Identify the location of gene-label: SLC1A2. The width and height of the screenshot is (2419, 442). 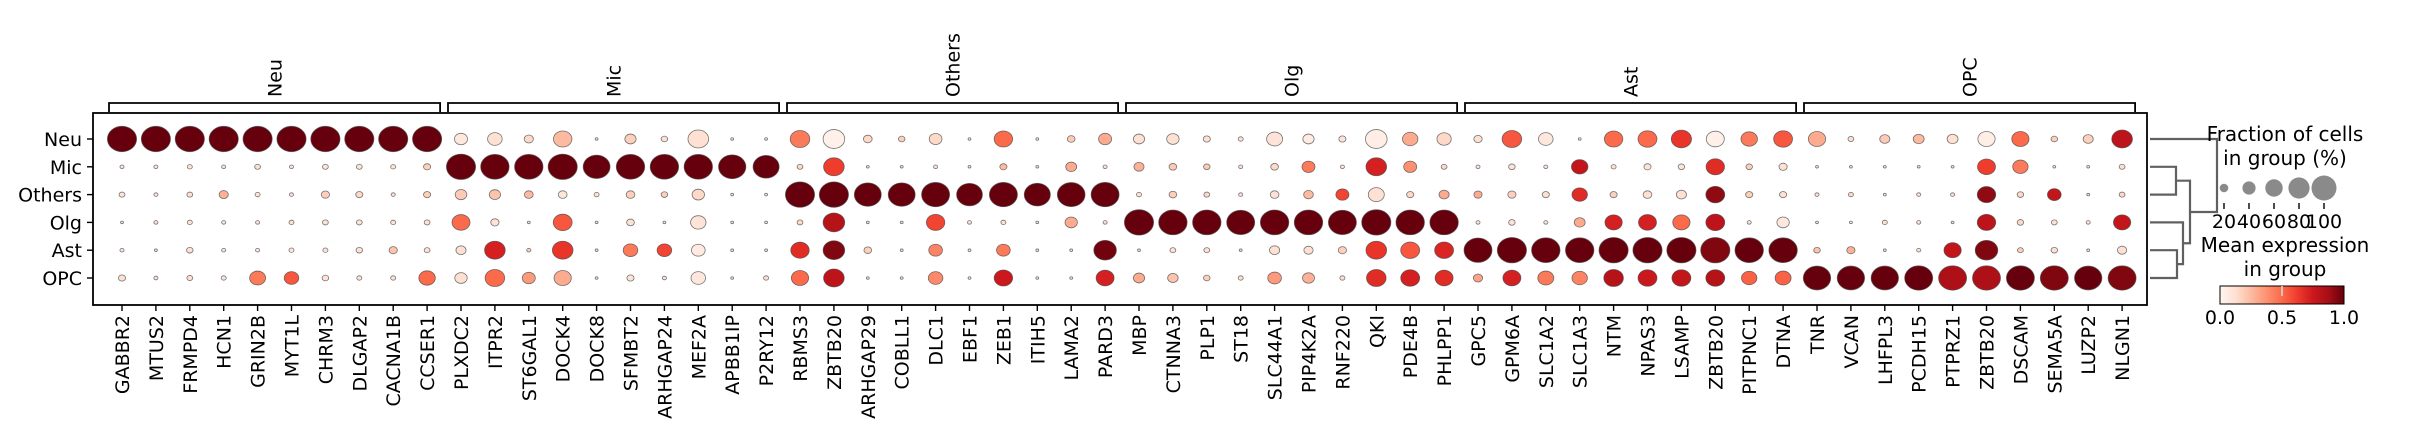
(1547, 351).